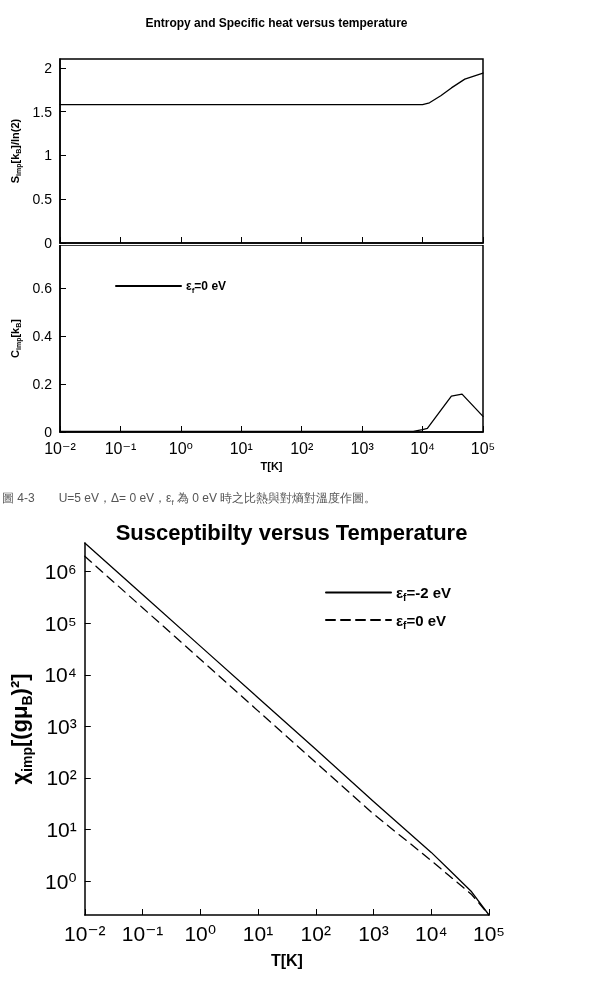  What do you see at coordinates (61, 726) in the screenshot?
I see `y-tick-label: 10³` at bounding box center [61, 726].